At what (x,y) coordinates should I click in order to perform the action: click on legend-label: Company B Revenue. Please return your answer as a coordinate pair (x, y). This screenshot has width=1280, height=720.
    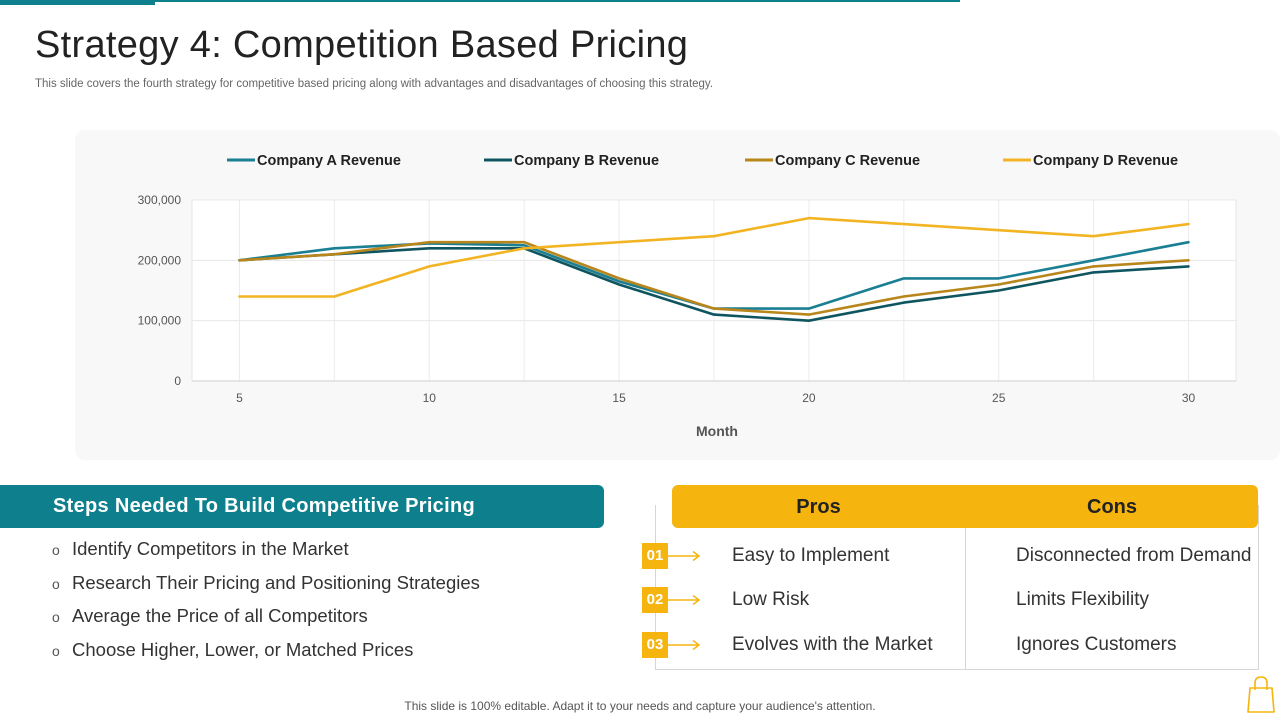
    Looking at the image, I should click on (586, 161).